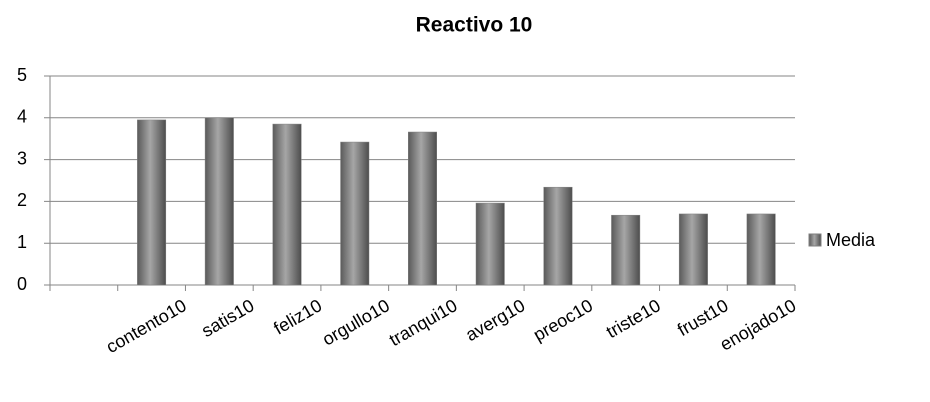 Image resolution: width=930 pixels, height=402 pixels. What do you see at coordinates (758, 324) in the screenshot?
I see `x-tick-label: enojado10` at bounding box center [758, 324].